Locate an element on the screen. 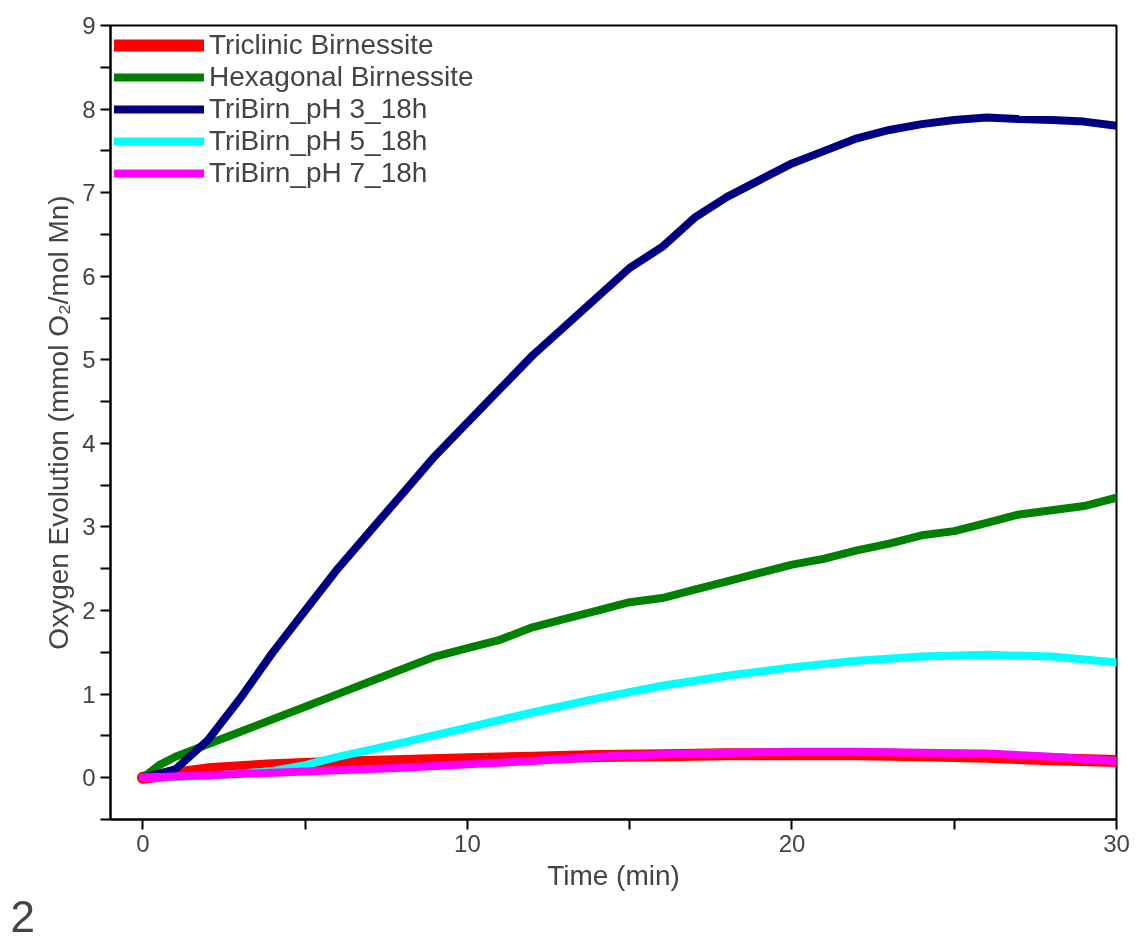 The width and height of the screenshot is (1146, 936). y-tick-label: 4 is located at coordinates (89, 443).